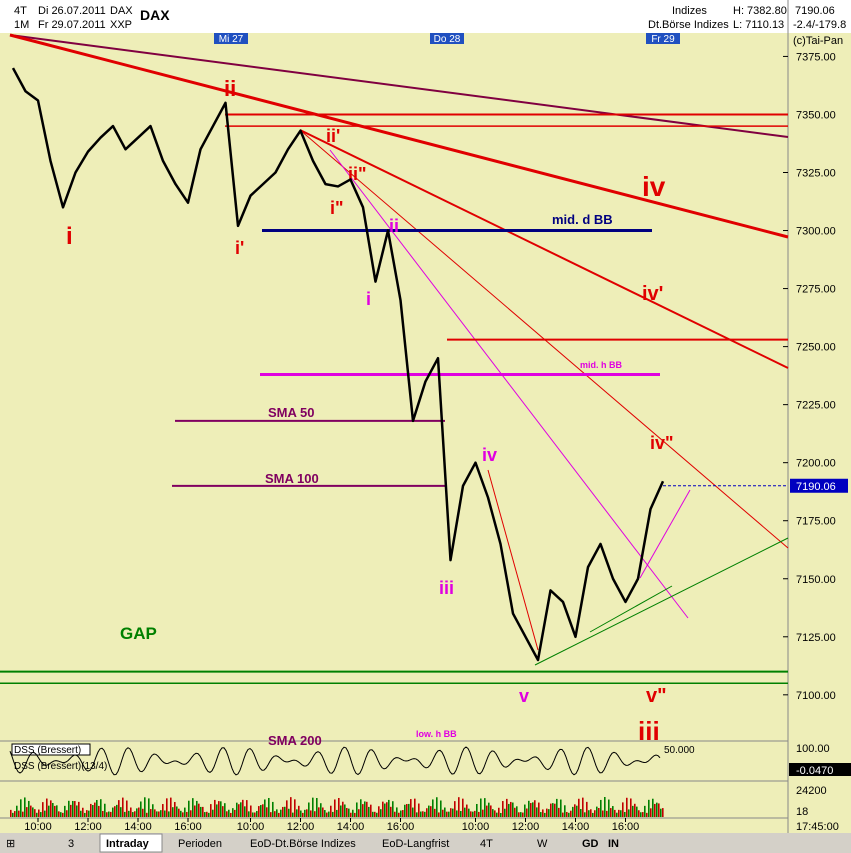 The height and width of the screenshot is (853, 851). Describe the element at coordinates (820, 769) in the screenshot. I see `indicator-value-box` at that location.